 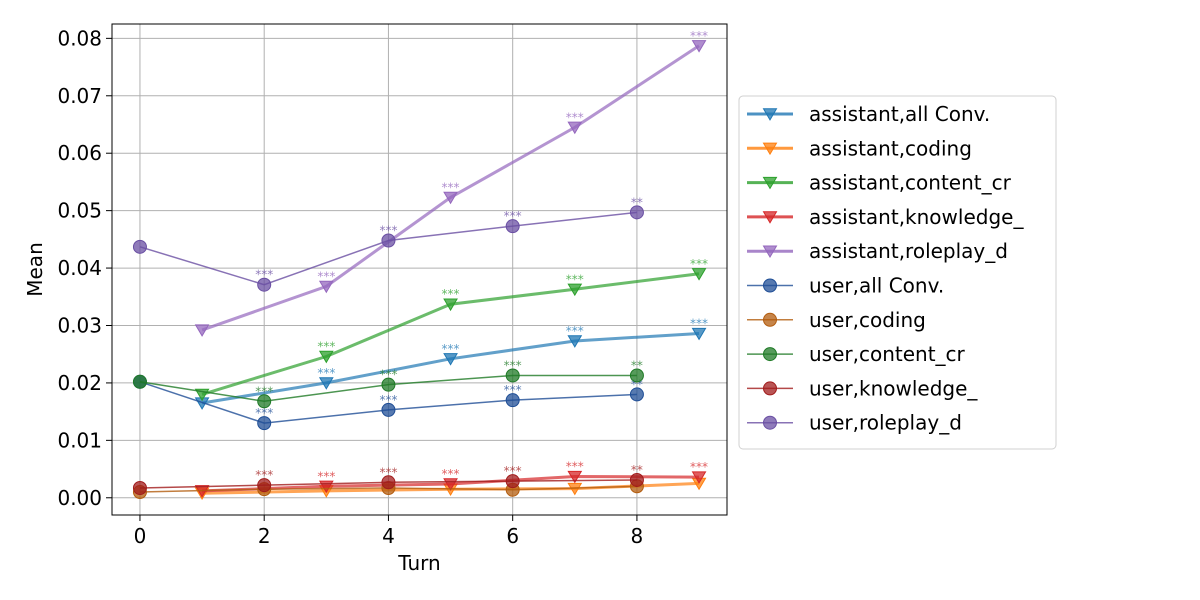 I want to click on y-tick-label: 0.02, so click(x=79, y=383).